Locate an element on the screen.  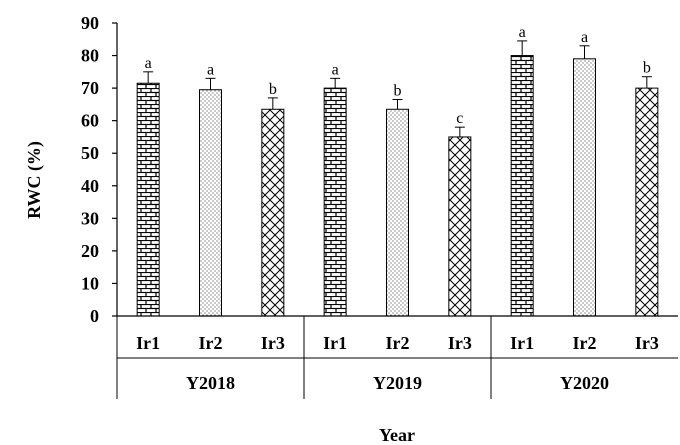
bar-Y2018-Ir1 is located at coordinates (148, 199).